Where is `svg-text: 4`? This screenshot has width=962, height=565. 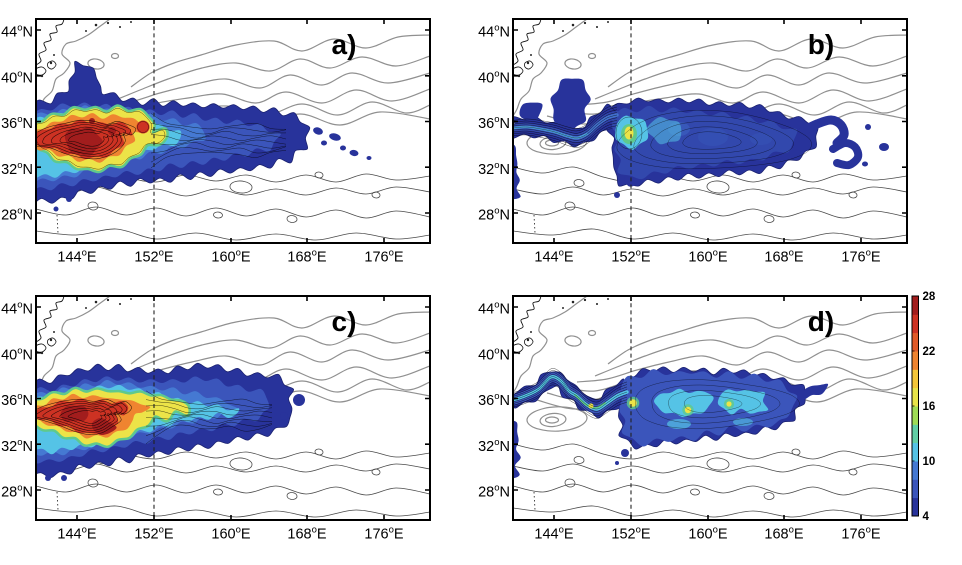
svg-text: 4 is located at coordinates (926, 517).